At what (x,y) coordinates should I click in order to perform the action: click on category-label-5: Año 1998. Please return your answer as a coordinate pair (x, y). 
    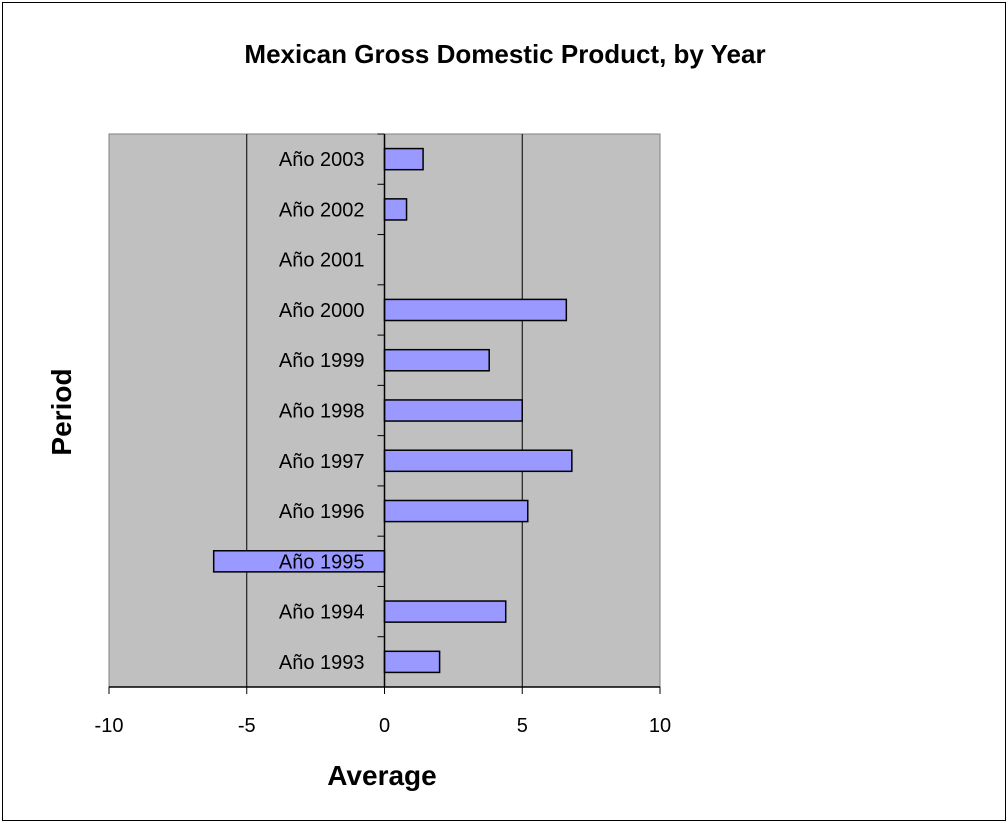
    Looking at the image, I should click on (322, 412).